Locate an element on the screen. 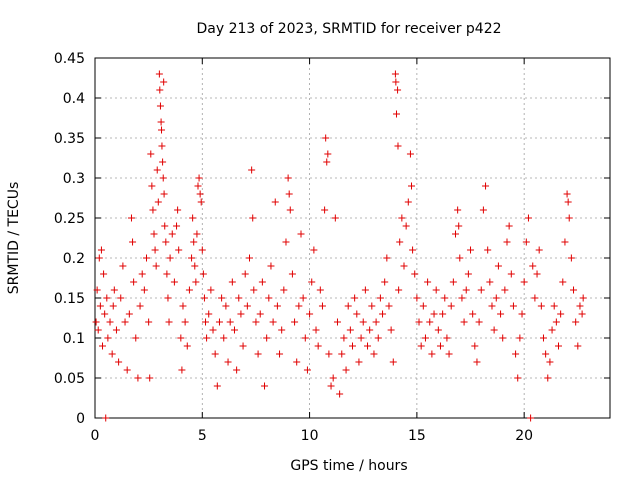  y-tick-label: 0 is located at coordinates (80, 419).